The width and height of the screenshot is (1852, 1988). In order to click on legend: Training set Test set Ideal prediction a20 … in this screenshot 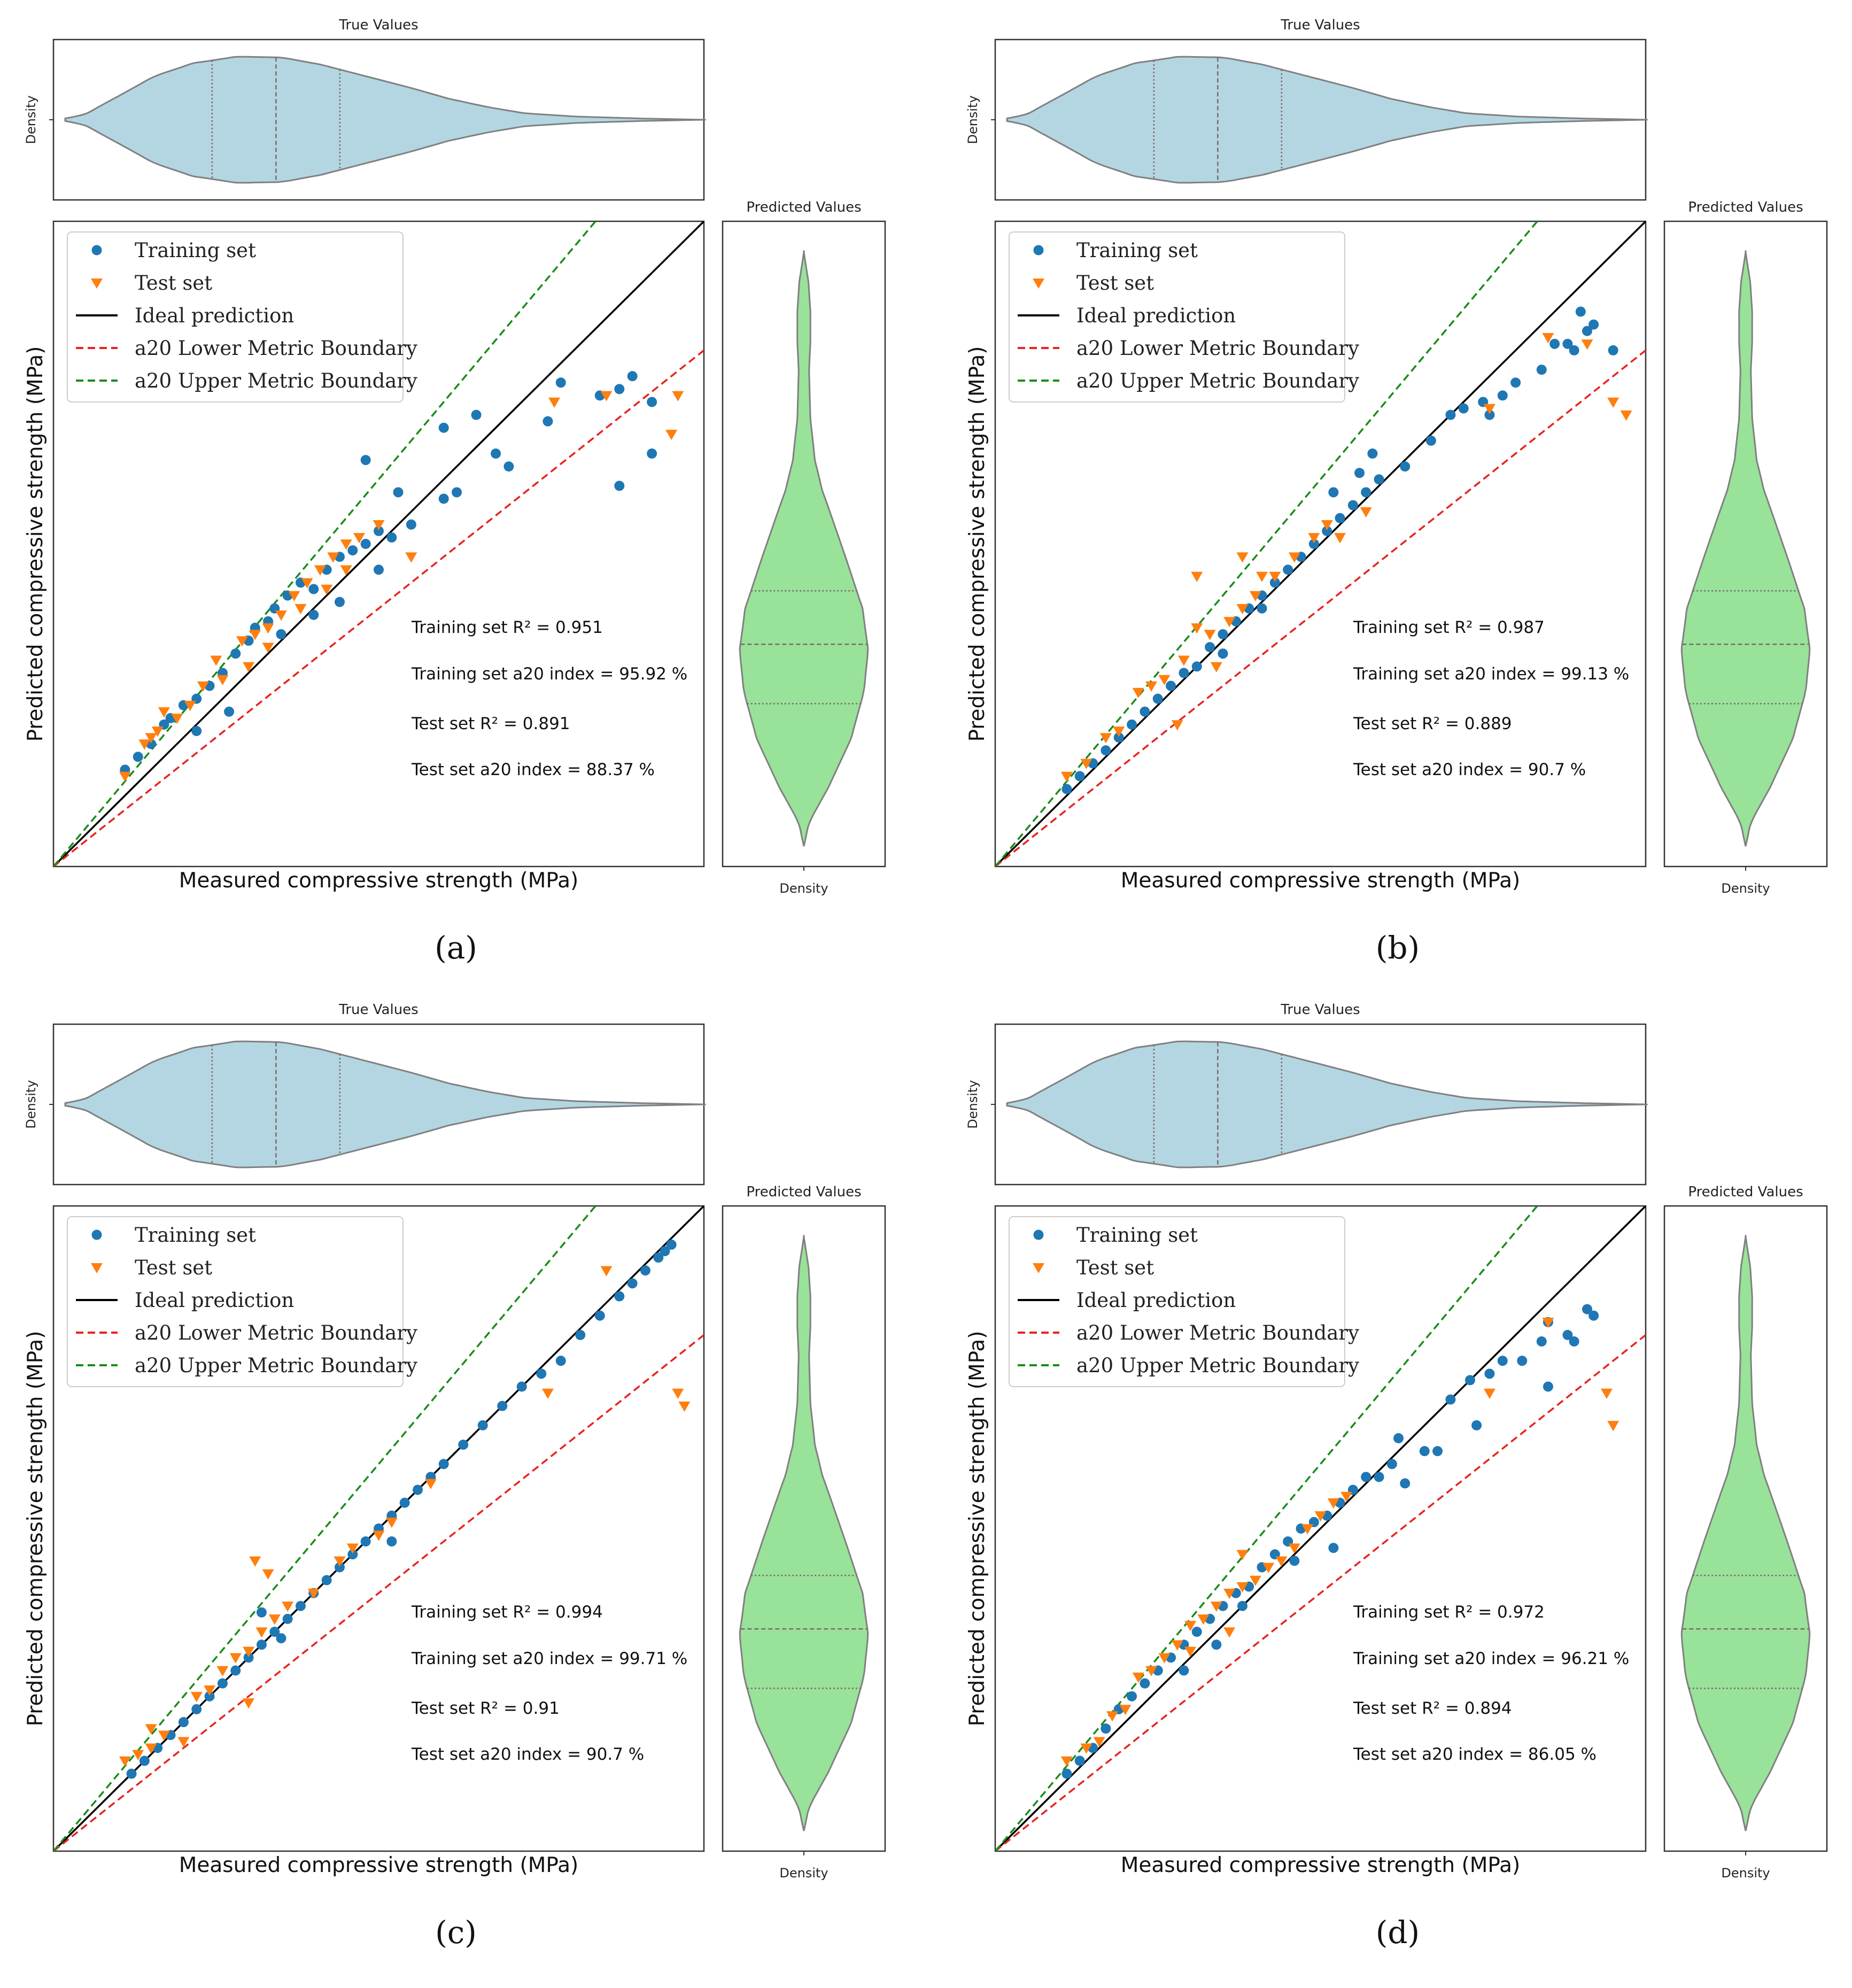, I will do `click(1184, 317)`.